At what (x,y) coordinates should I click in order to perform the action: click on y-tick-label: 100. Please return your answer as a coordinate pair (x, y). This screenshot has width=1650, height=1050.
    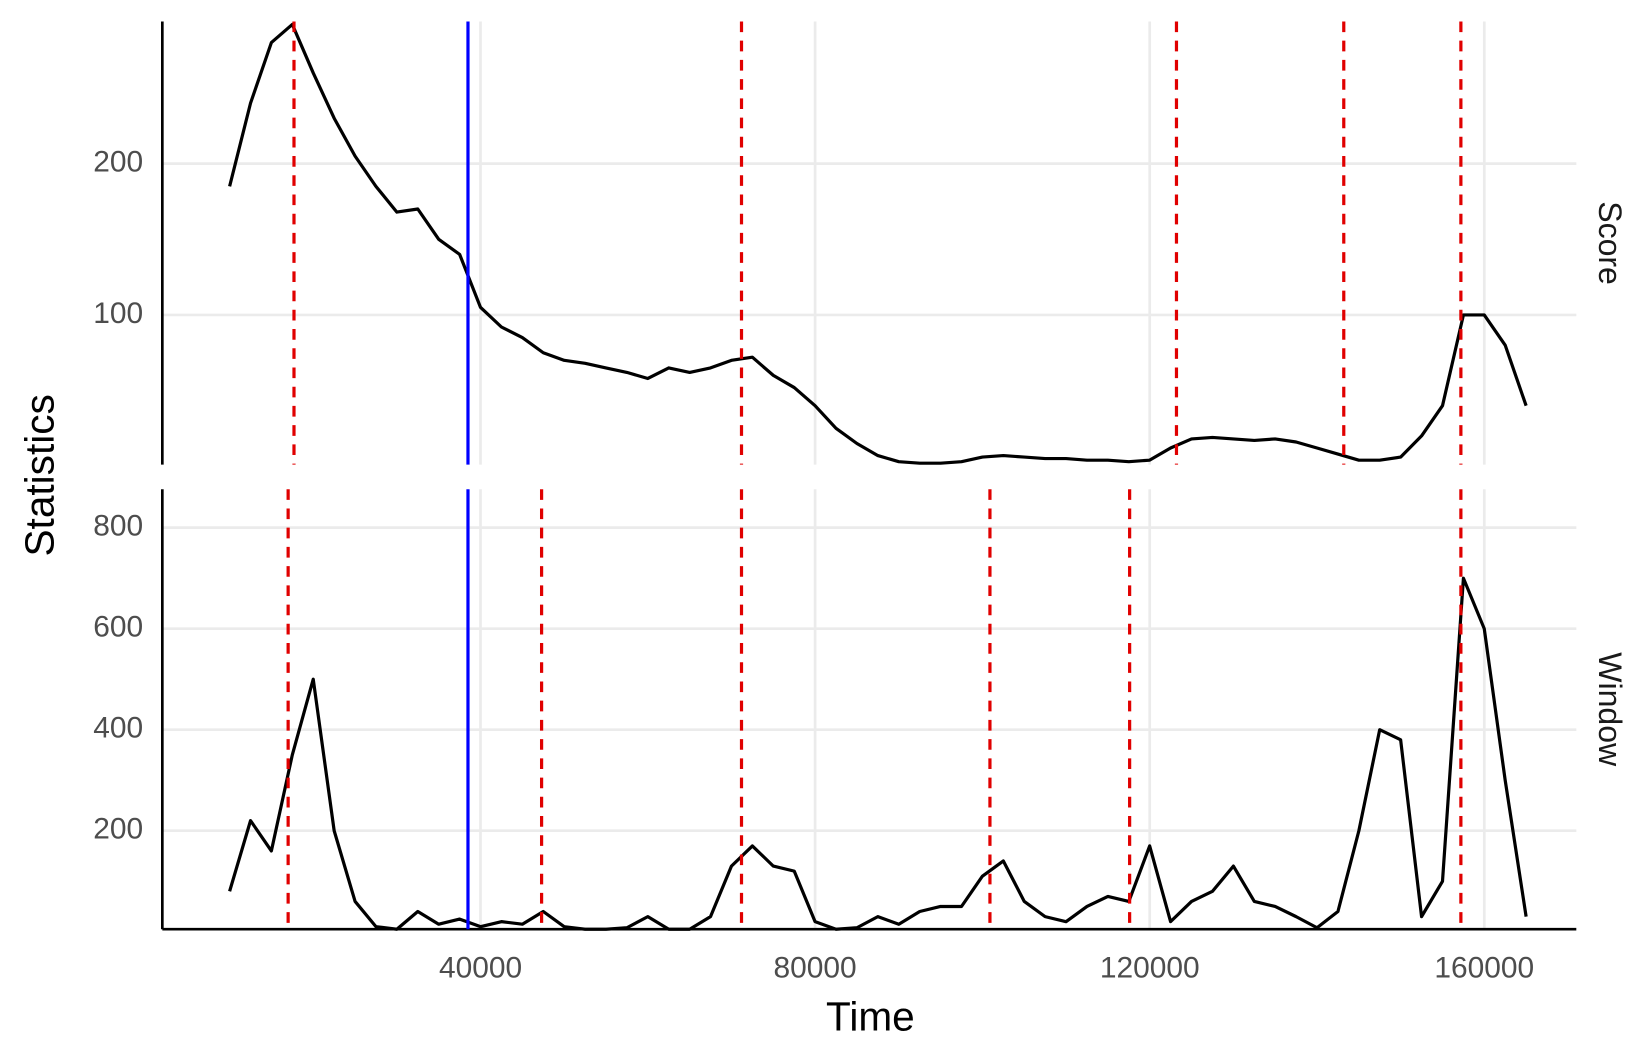
    Looking at the image, I should click on (118, 313).